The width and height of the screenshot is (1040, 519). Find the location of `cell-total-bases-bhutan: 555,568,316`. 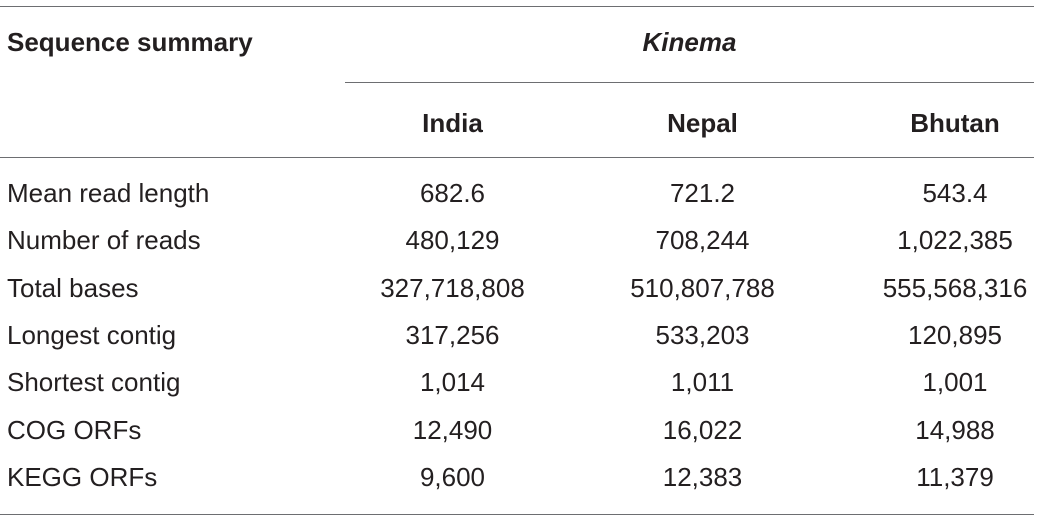

cell-total-bases-bhutan: 555,568,316 is located at coordinates (955, 288).